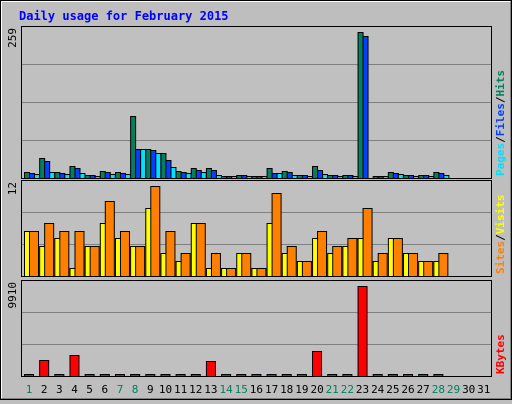  What do you see at coordinates (12, 38) in the screenshot?
I see `panel-requests-max-label: 259` at bounding box center [12, 38].